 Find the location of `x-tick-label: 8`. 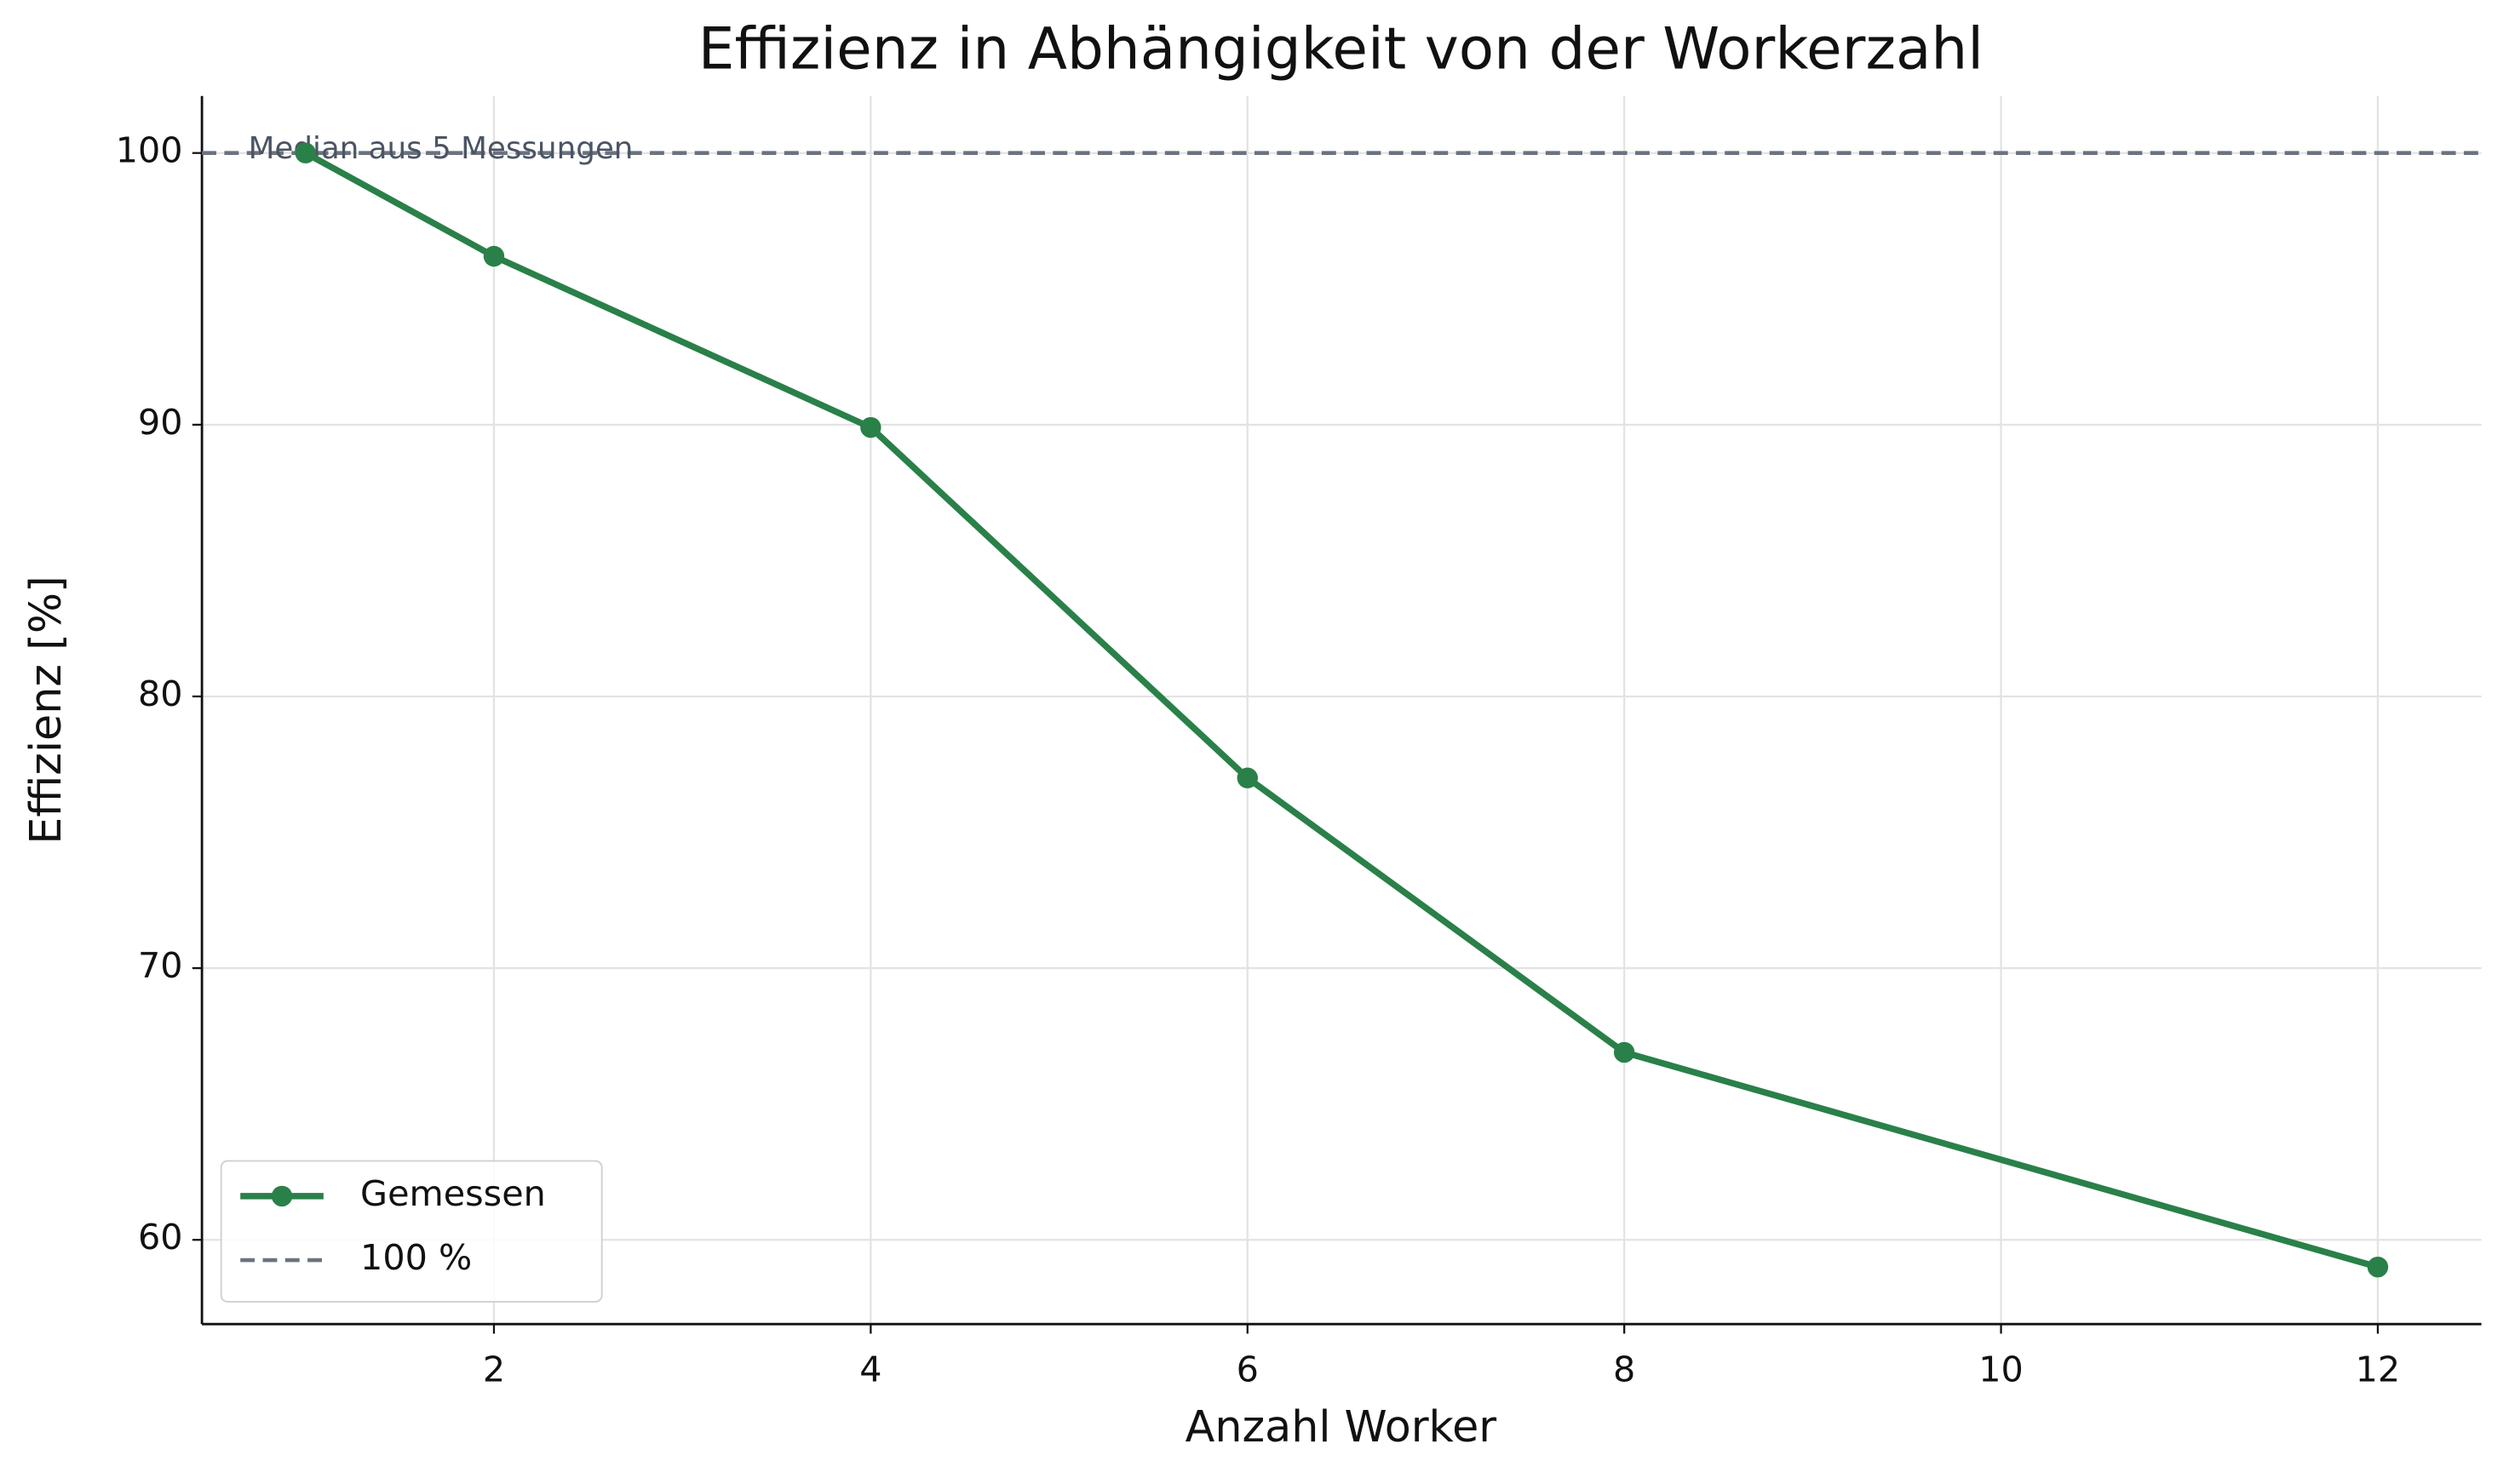

x-tick-label: 8 is located at coordinates (1624, 1369).